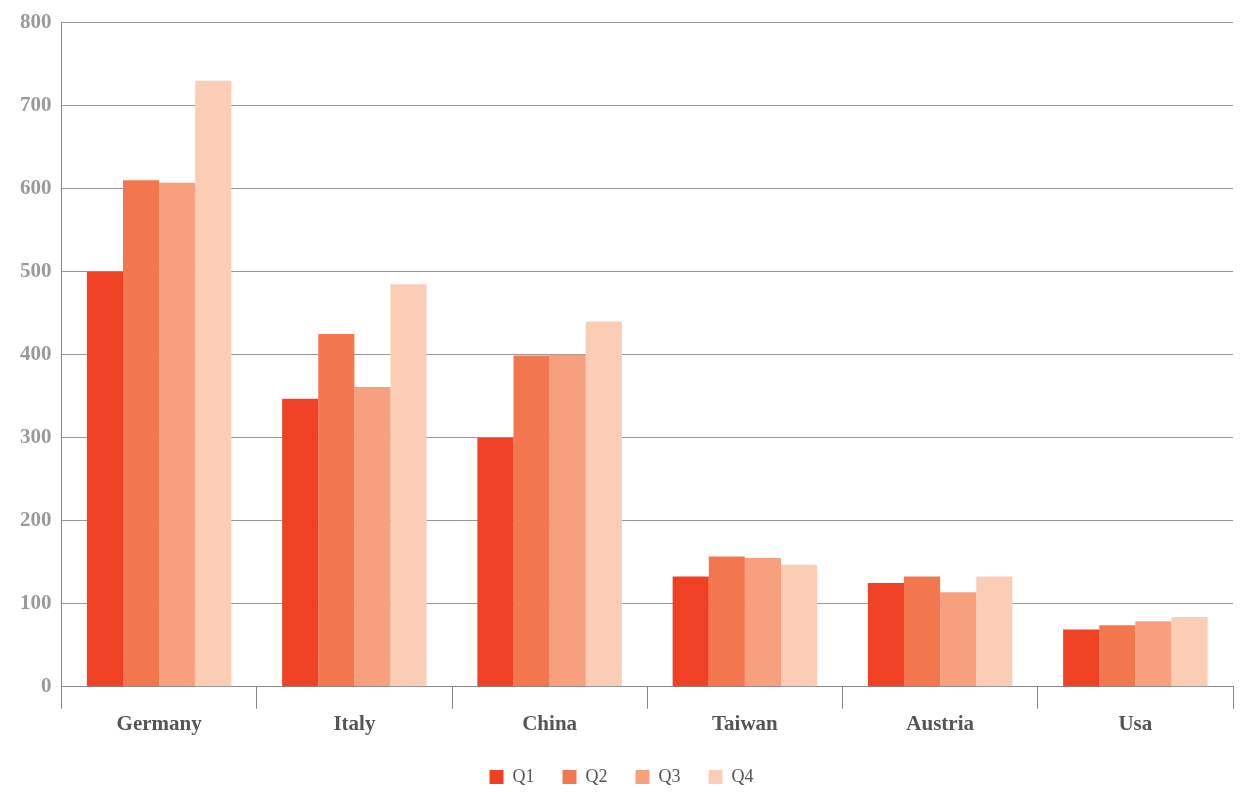 The height and width of the screenshot is (796, 1243). Describe the element at coordinates (550, 722) in the screenshot. I see `x-tick-label: China` at that location.